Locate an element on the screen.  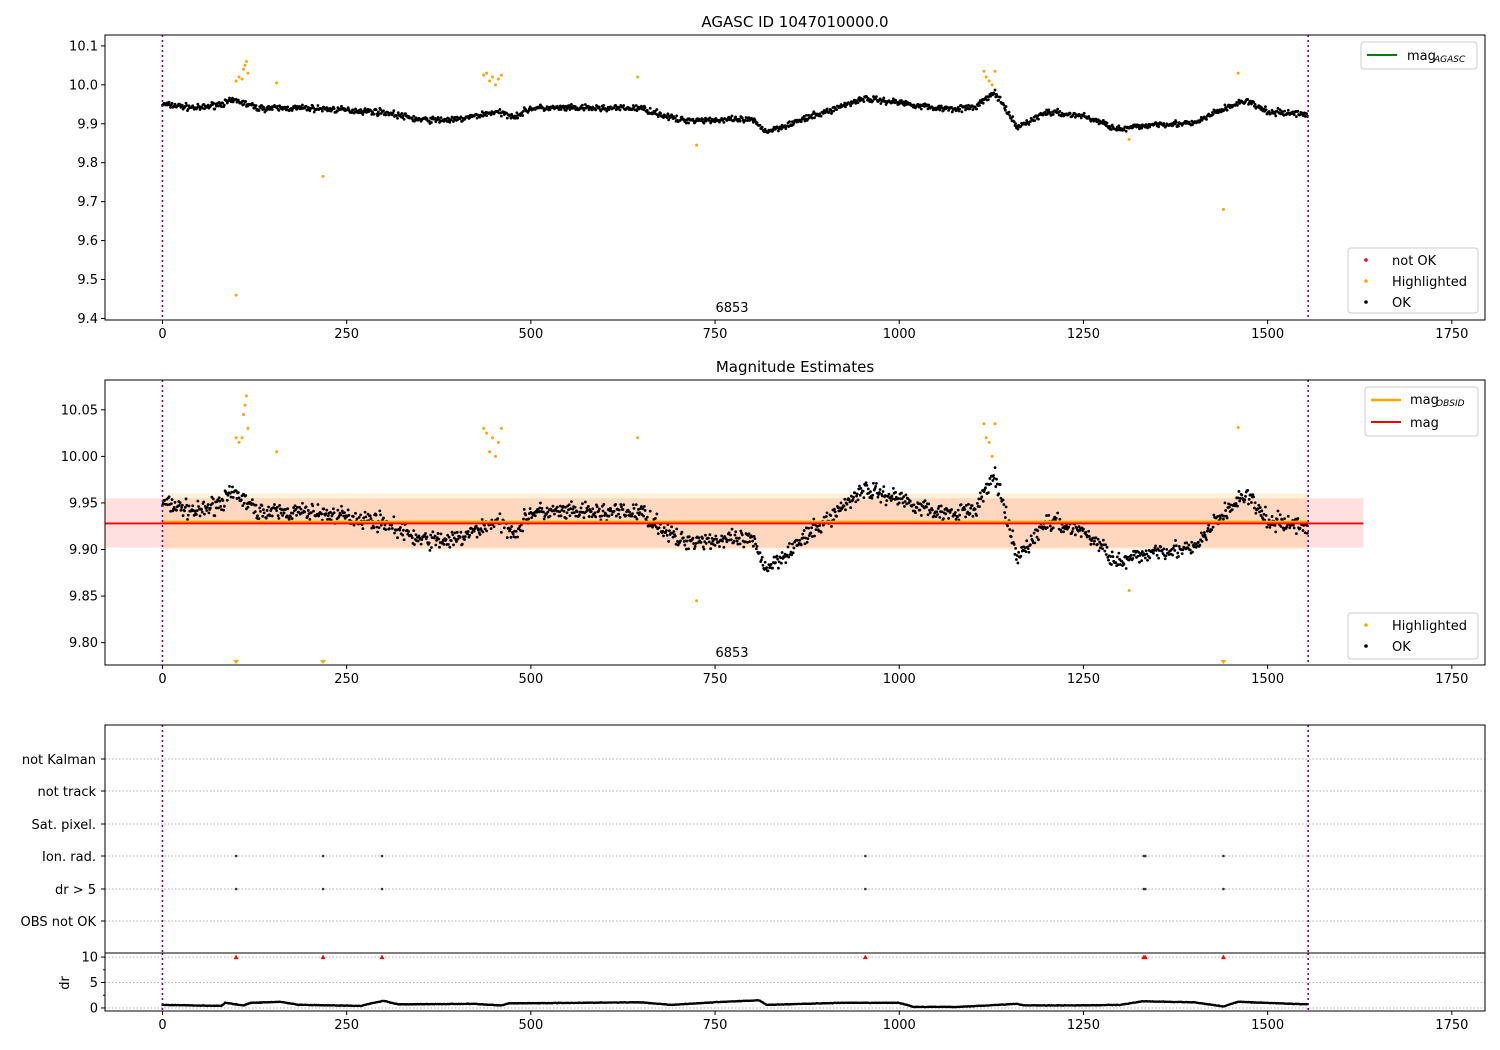
y-tick-label: 10.00 is located at coordinates (79, 457).